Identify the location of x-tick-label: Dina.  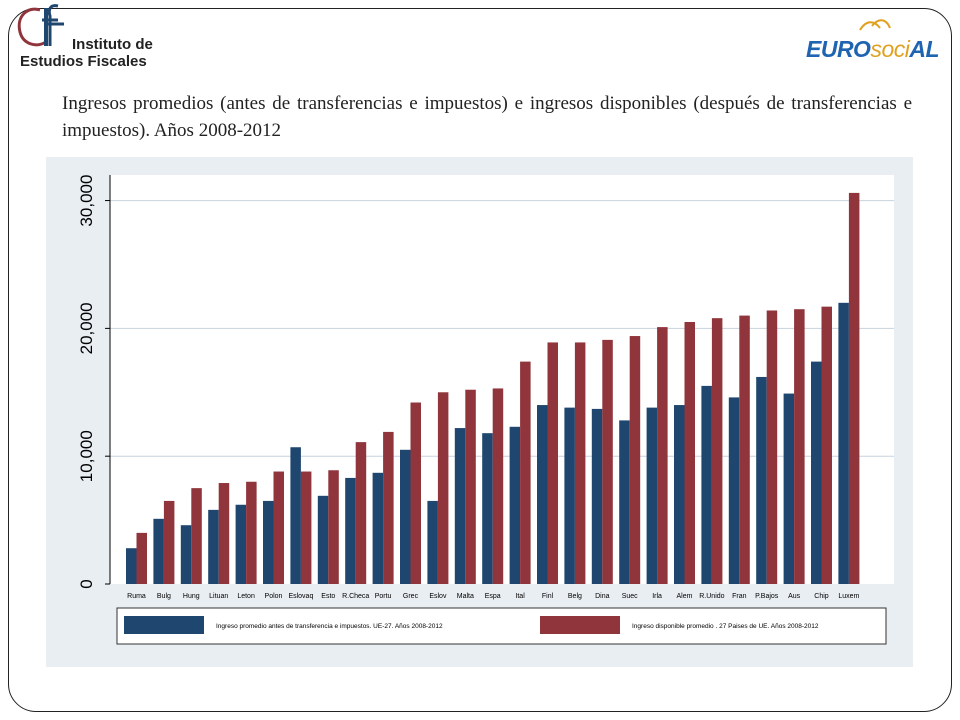
(602, 596).